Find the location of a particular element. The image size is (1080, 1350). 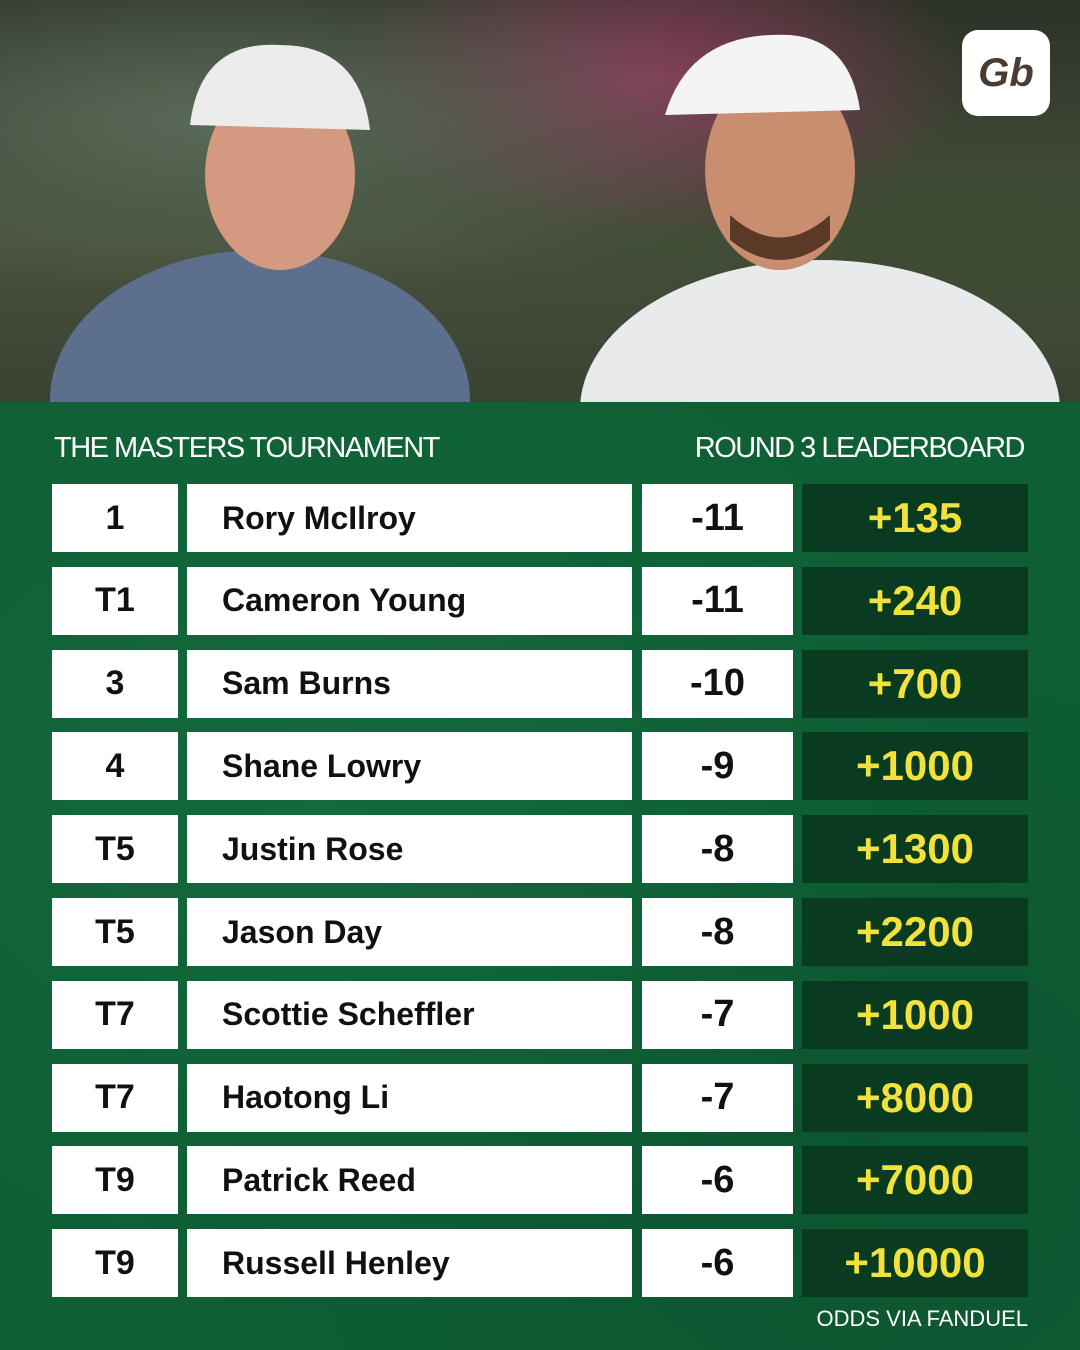

leaderboard-row: T5 Jason Day -8 +2200 is located at coordinates (540, 932).